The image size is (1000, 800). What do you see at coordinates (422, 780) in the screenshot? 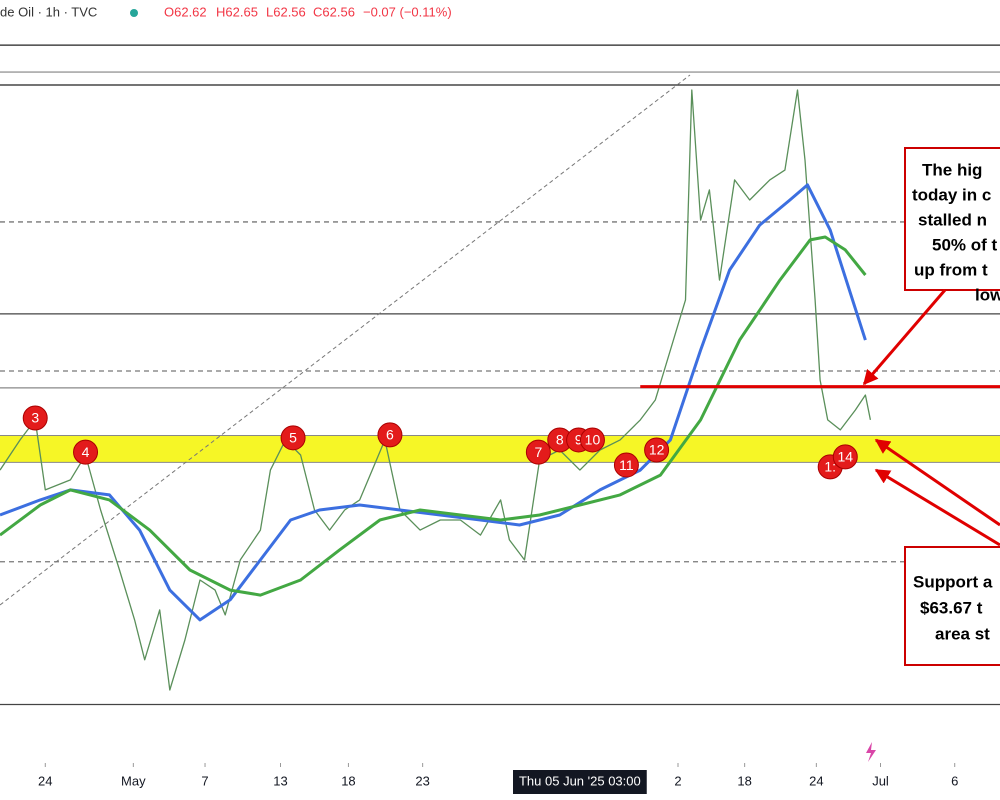
I see `x-tick-label: 23` at bounding box center [422, 780].